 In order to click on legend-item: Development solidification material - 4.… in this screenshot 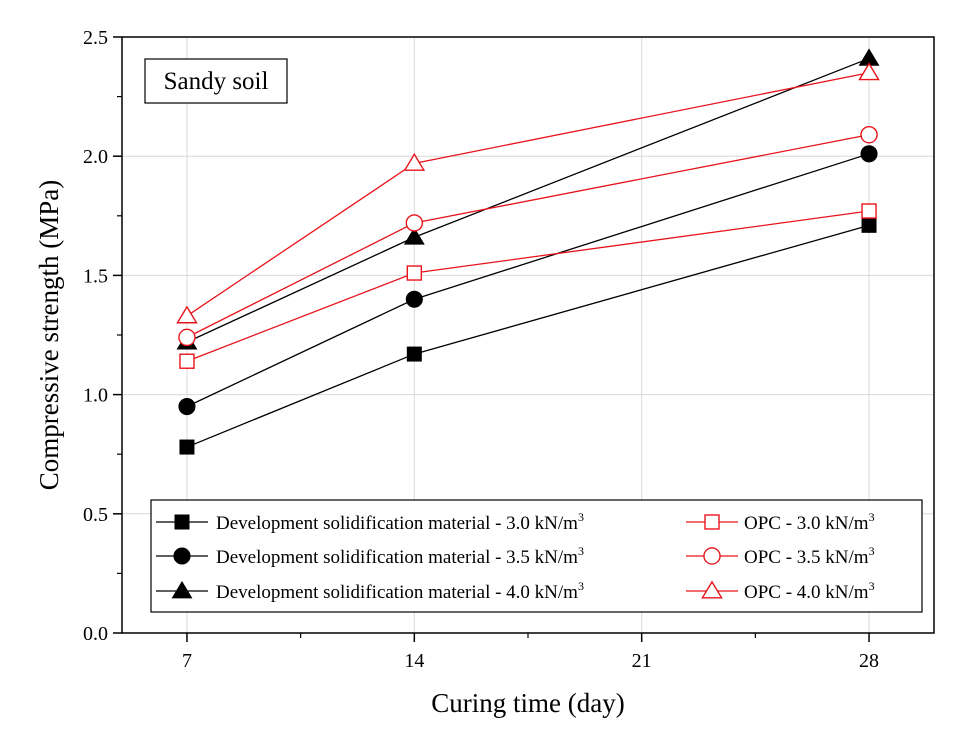, I will do `click(370, 591)`.